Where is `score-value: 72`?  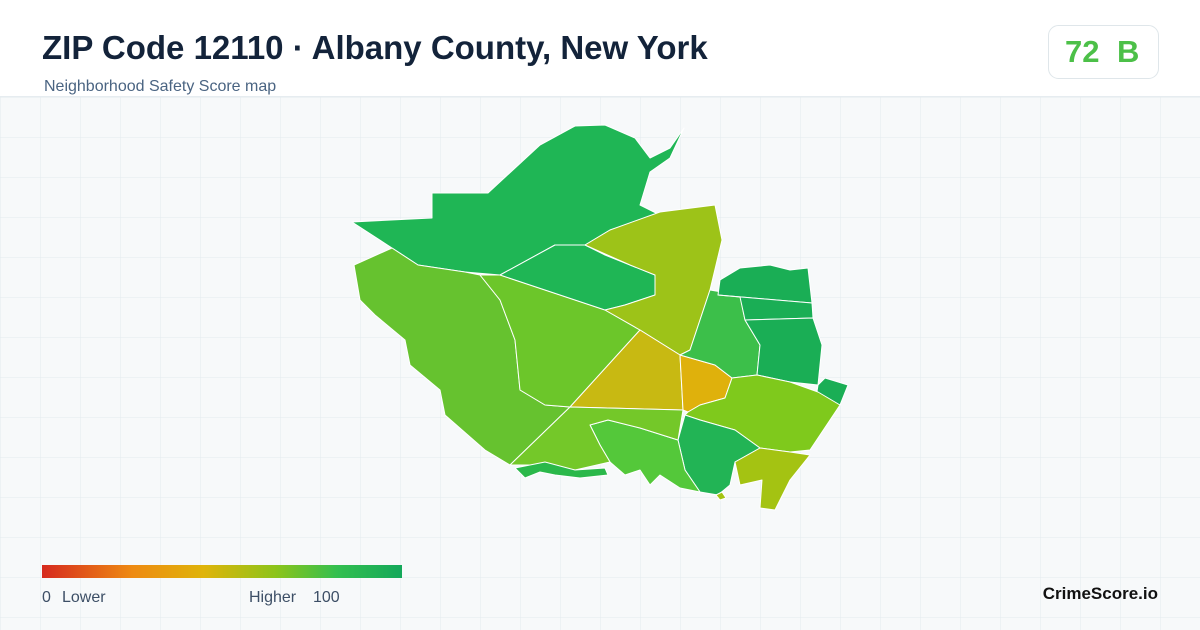
score-value: 72 is located at coordinates (1082, 51).